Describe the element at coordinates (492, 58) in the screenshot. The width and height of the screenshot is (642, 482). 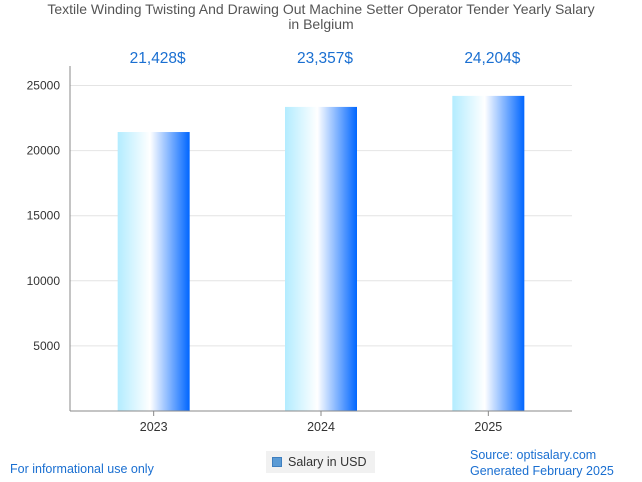
I see `value-label-2025: 24,204$` at that location.